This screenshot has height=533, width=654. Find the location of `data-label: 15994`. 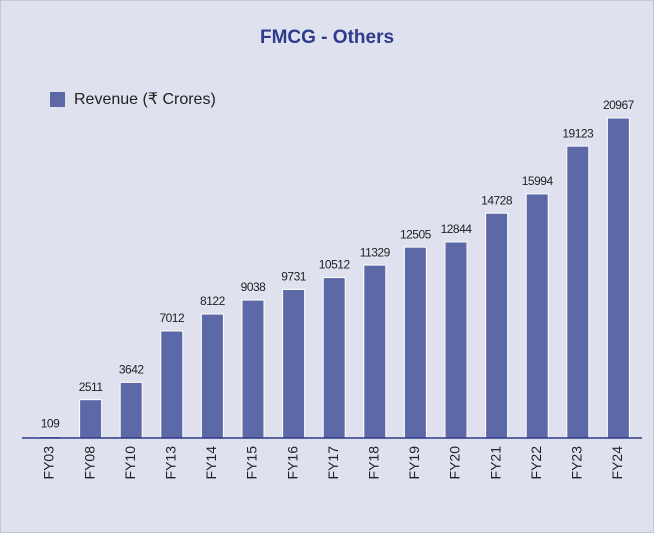

data-label: 15994 is located at coordinates (538, 181).